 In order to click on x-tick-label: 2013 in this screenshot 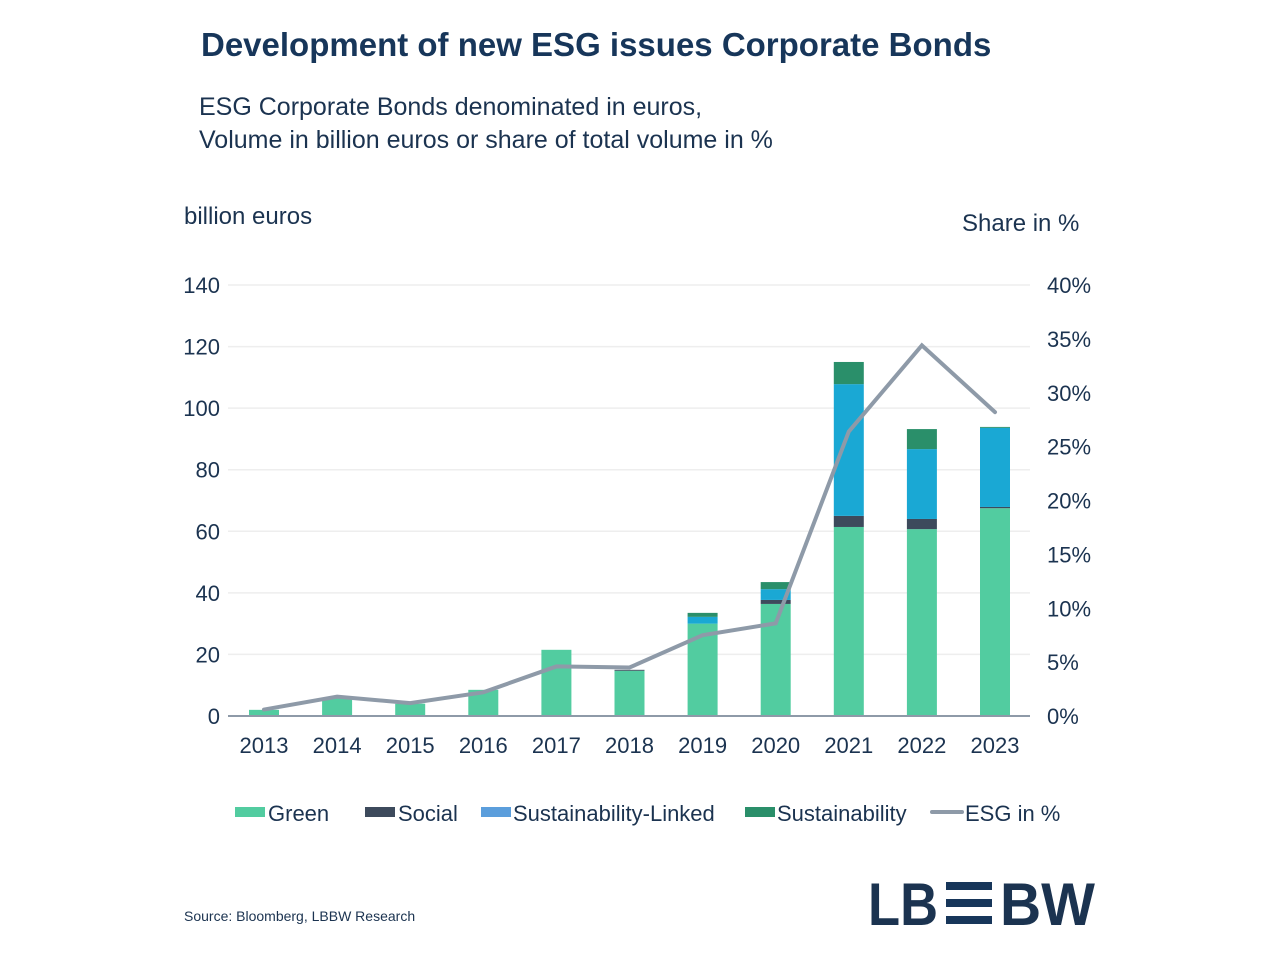, I will do `click(264, 745)`.